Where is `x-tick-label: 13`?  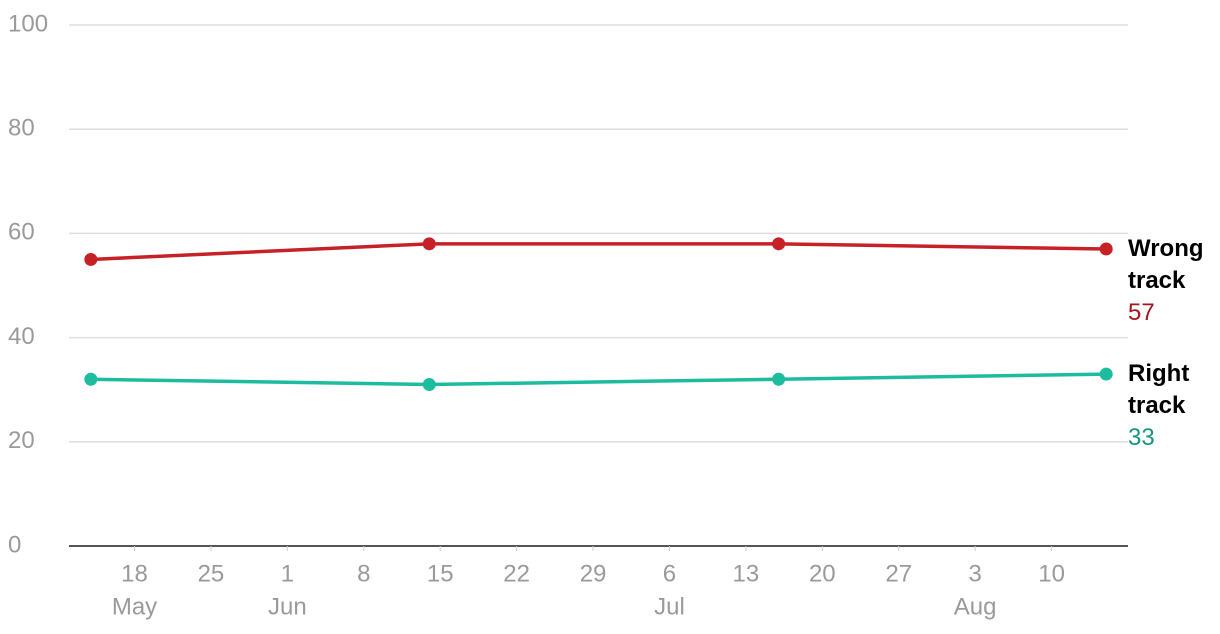 x-tick-label: 13 is located at coordinates (746, 573).